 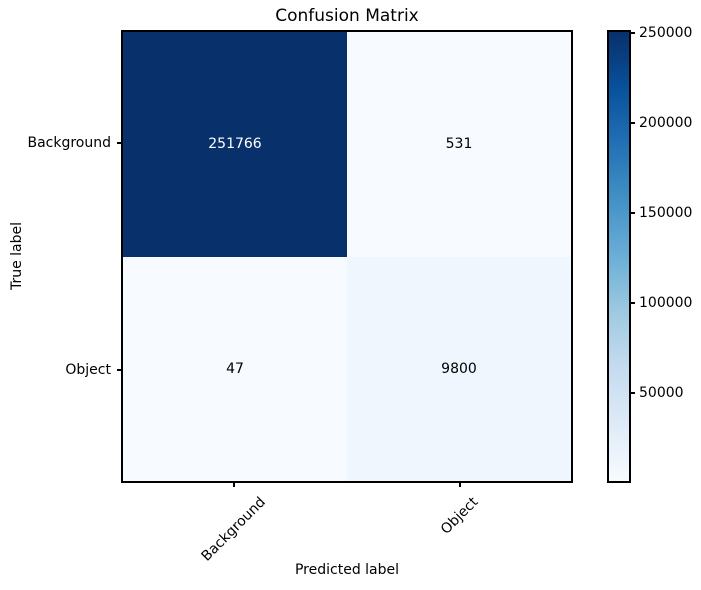 What do you see at coordinates (661, 393) in the screenshot?
I see `colorbar-tick-label: 50000` at bounding box center [661, 393].